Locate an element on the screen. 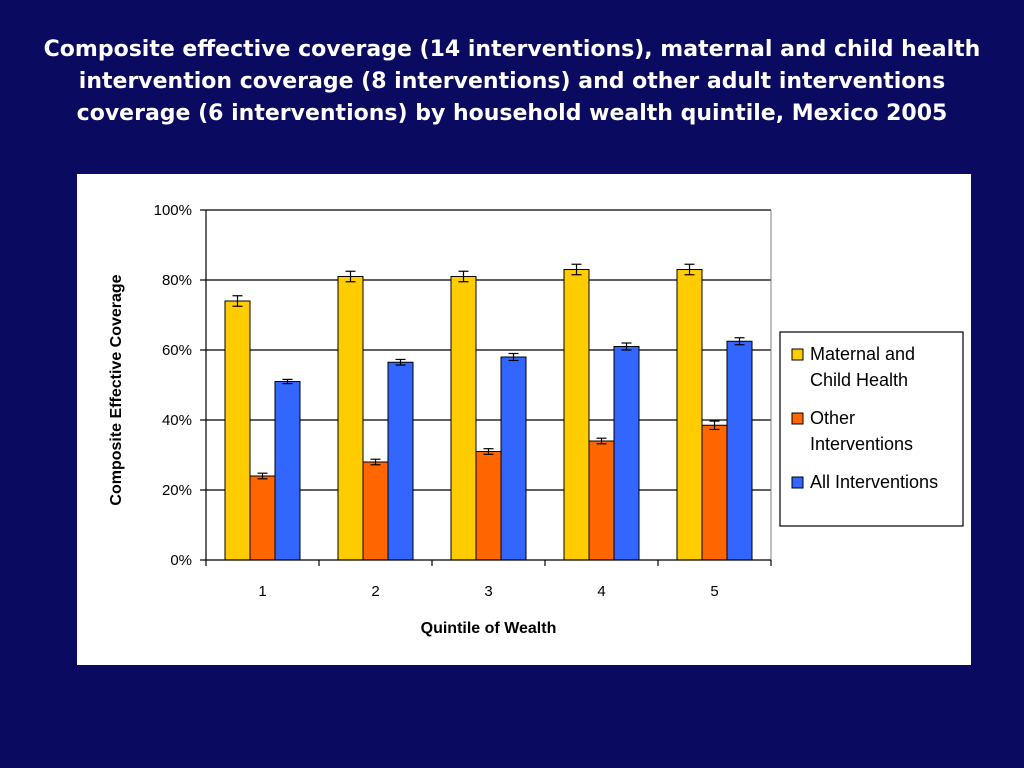 This screenshot has width=1024, height=768. x-tick-label: 2 is located at coordinates (375, 591).